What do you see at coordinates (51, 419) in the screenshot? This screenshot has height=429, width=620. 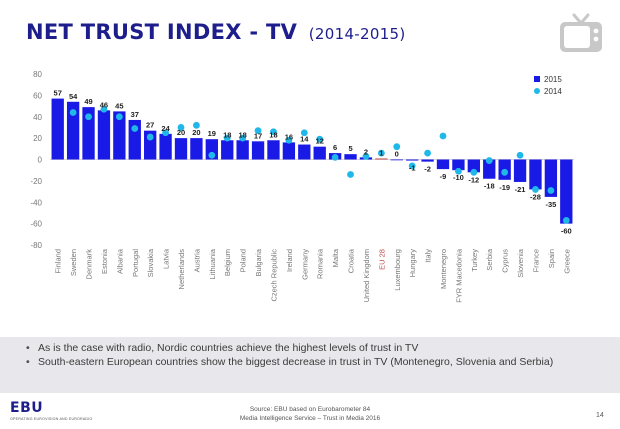 I see `logo-subtext: OPERATING EUROVISION AND EURORADIO` at bounding box center [51, 419].